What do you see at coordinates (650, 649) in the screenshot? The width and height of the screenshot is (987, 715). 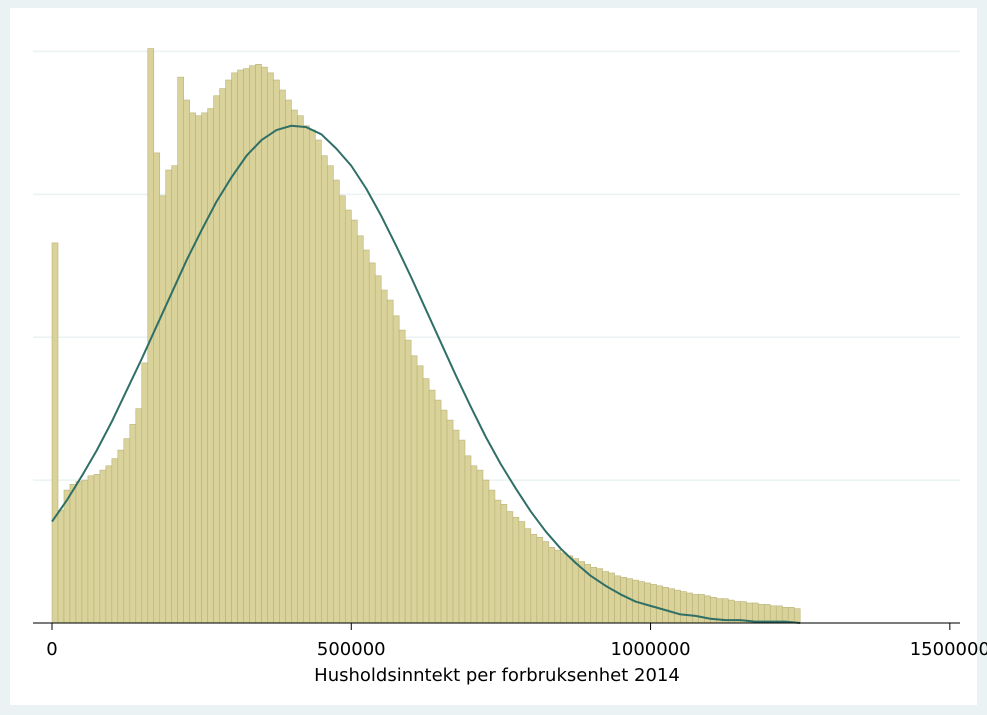 I see `x-tick-label: 1000000` at bounding box center [650, 649].